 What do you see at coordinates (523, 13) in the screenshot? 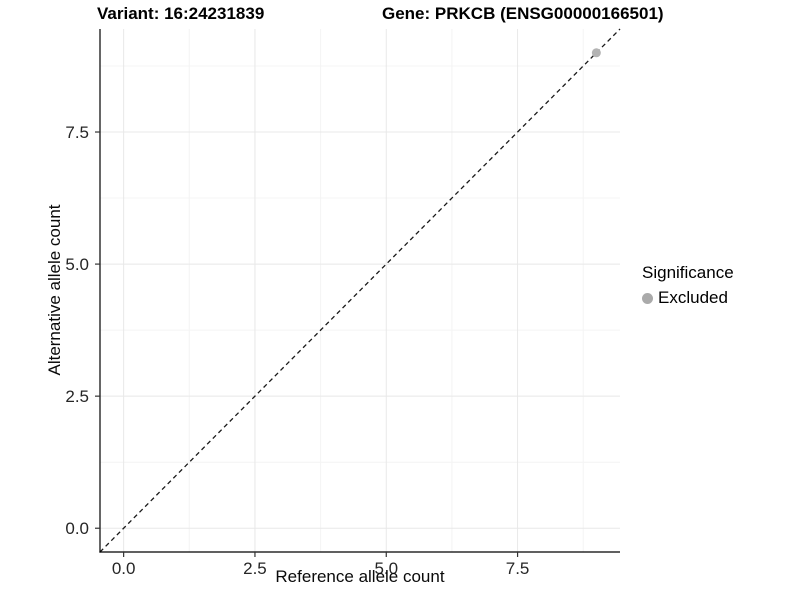
I see `plot-title-gene: Gene: PRKCB (ENSG00000166501)` at bounding box center [523, 13].